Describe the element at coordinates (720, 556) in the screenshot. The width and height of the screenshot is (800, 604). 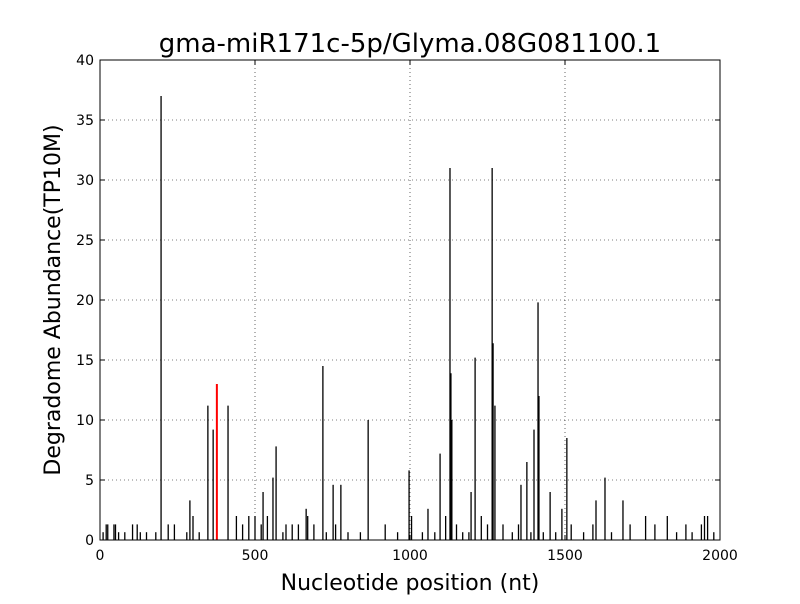
I see `x-tick-label: 2000` at that location.